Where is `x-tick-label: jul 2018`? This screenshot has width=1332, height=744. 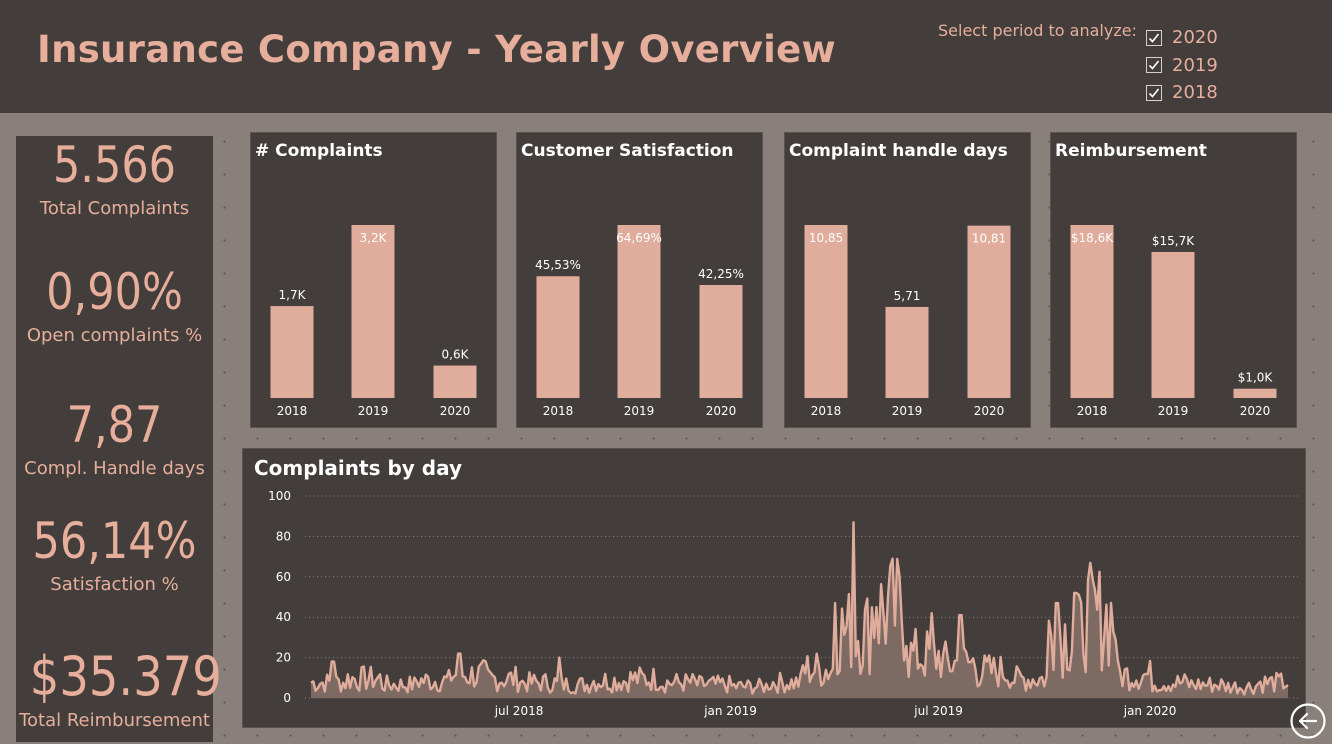
x-tick-label: jul 2018 is located at coordinates (519, 711).